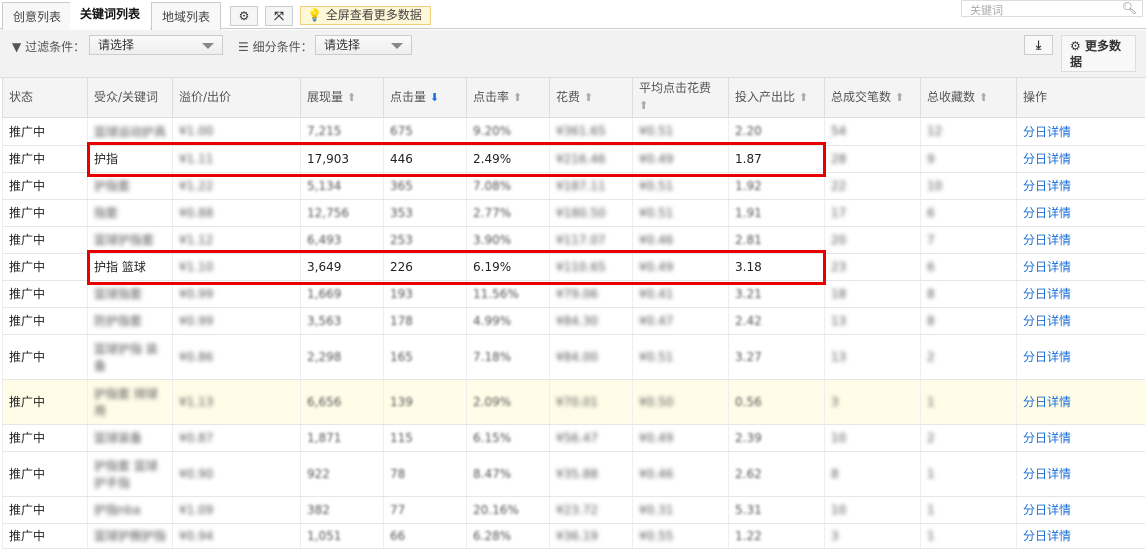 This screenshot has height=549, width=1146. What do you see at coordinates (342, 294) in the screenshot?
I see `cell-imp: 1,669` at bounding box center [342, 294].